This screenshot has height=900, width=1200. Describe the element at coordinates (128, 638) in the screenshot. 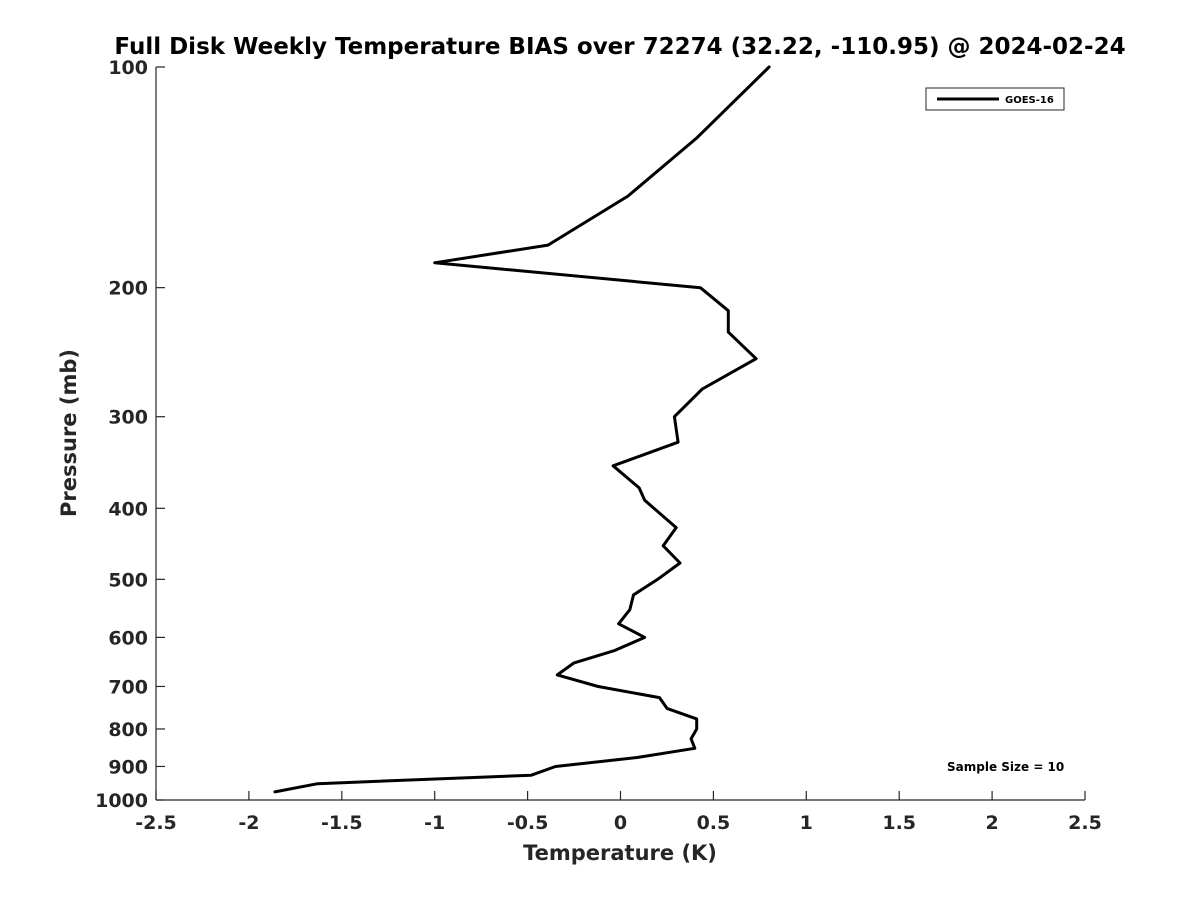

I see `y-tick-label: 600` at that location.